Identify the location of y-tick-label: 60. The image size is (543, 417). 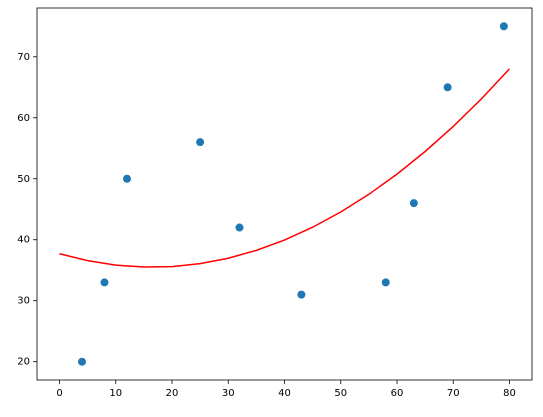
(23, 118).